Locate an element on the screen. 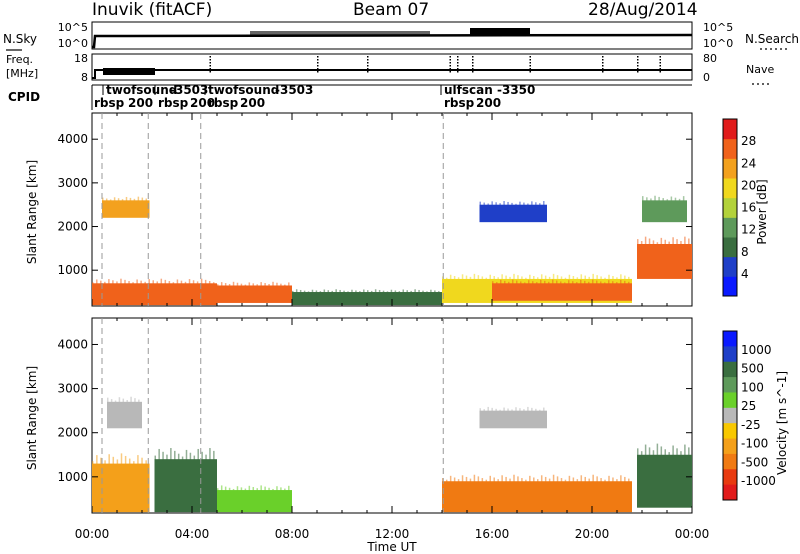 The height and width of the screenshot is (554, 800). x-tick-label: 20:00 is located at coordinates (592, 534).